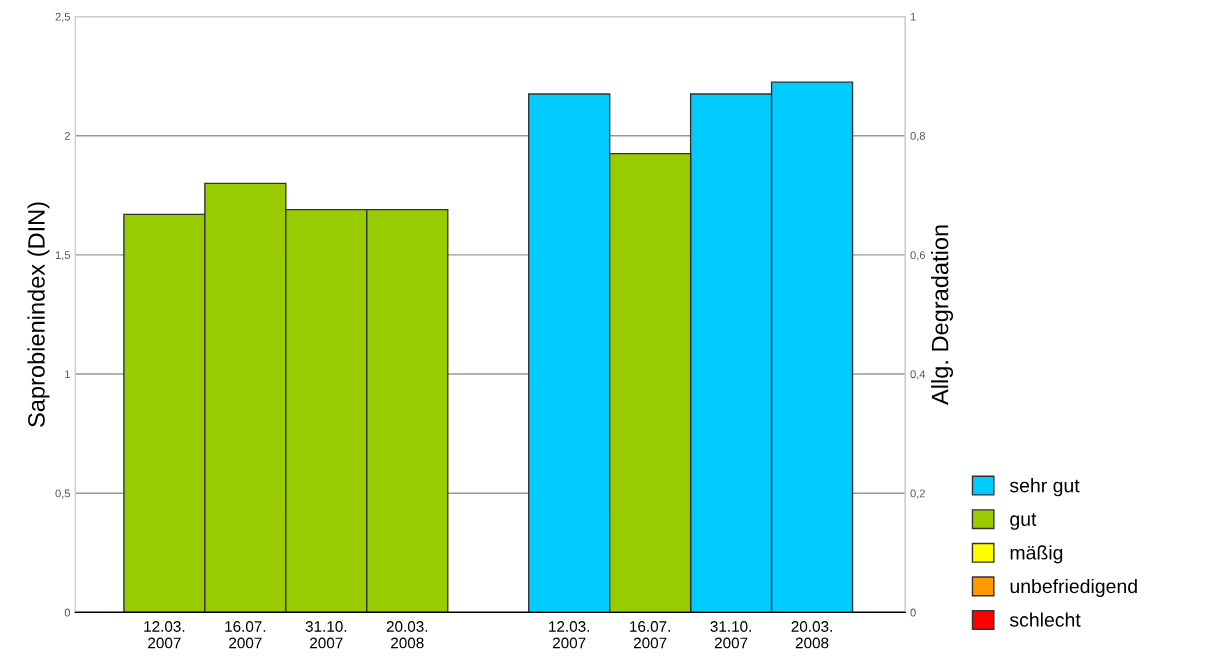 The height and width of the screenshot is (662, 1215). I want to click on y-tick-label: 1,5, so click(62, 256).